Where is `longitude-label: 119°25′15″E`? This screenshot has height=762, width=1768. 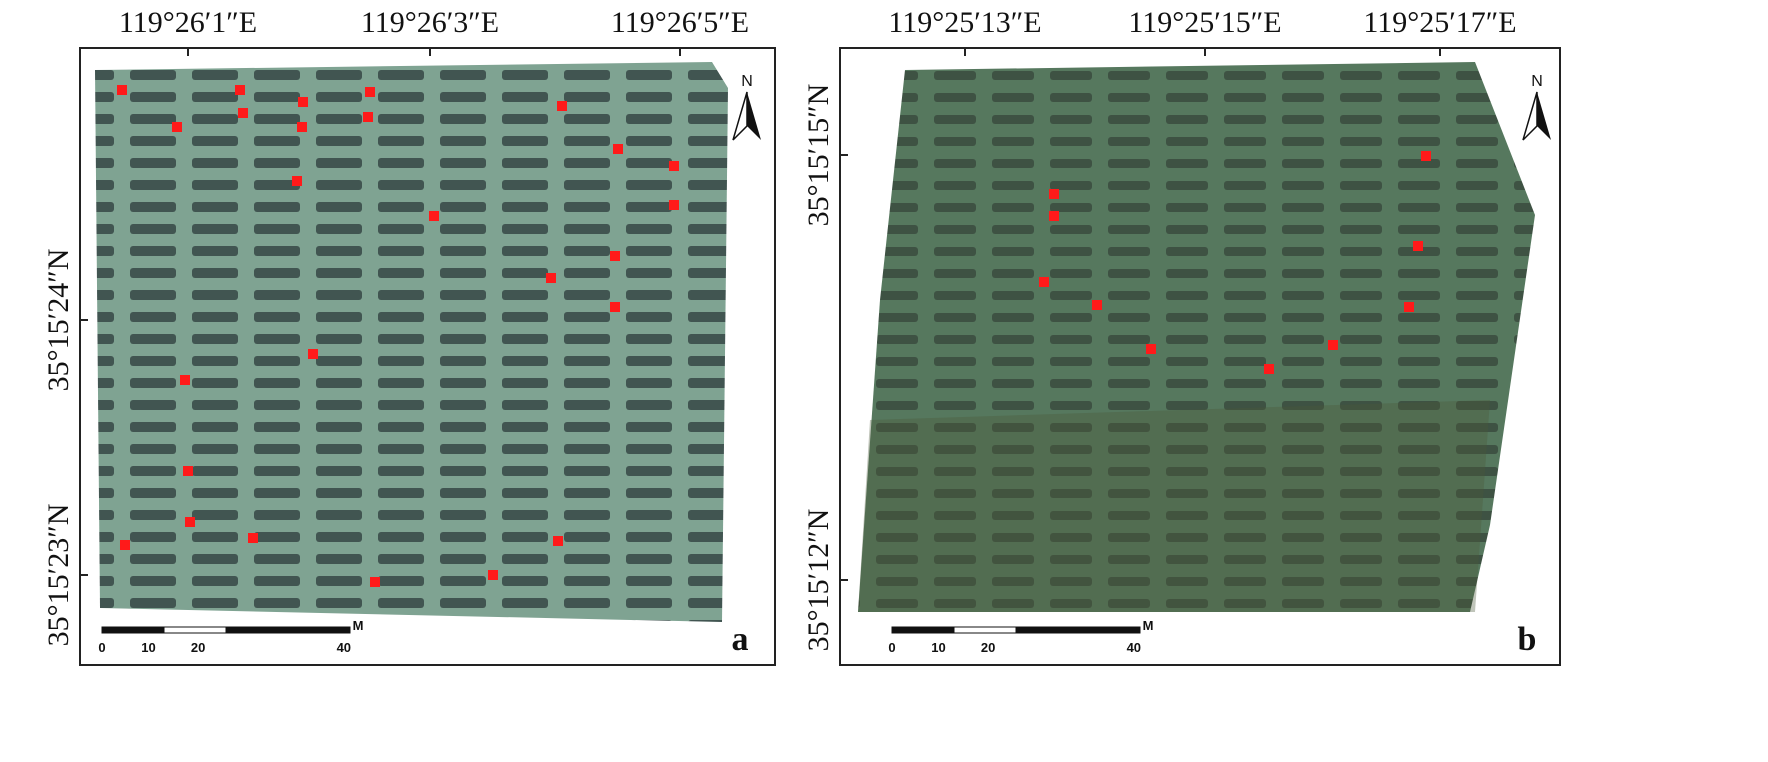
longitude-label: 119°25′15″E is located at coordinates (1204, 22).